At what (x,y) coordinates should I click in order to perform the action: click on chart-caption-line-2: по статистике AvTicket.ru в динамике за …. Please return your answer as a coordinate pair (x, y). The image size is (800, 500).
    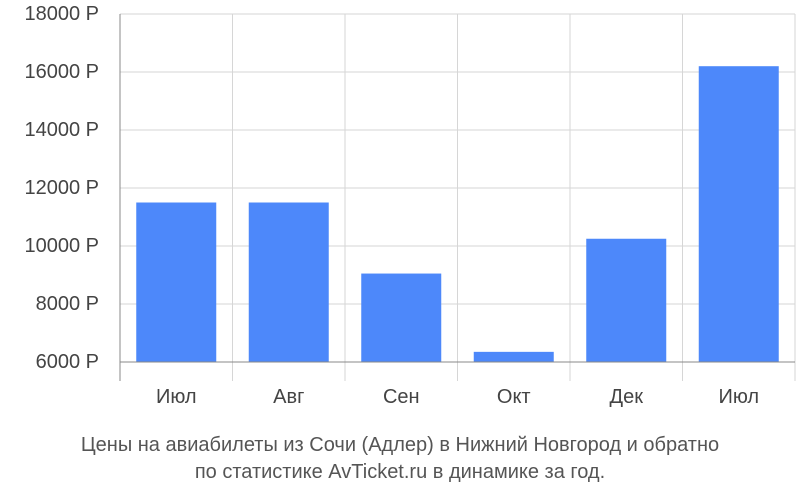
    Looking at the image, I should click on (400, 472).